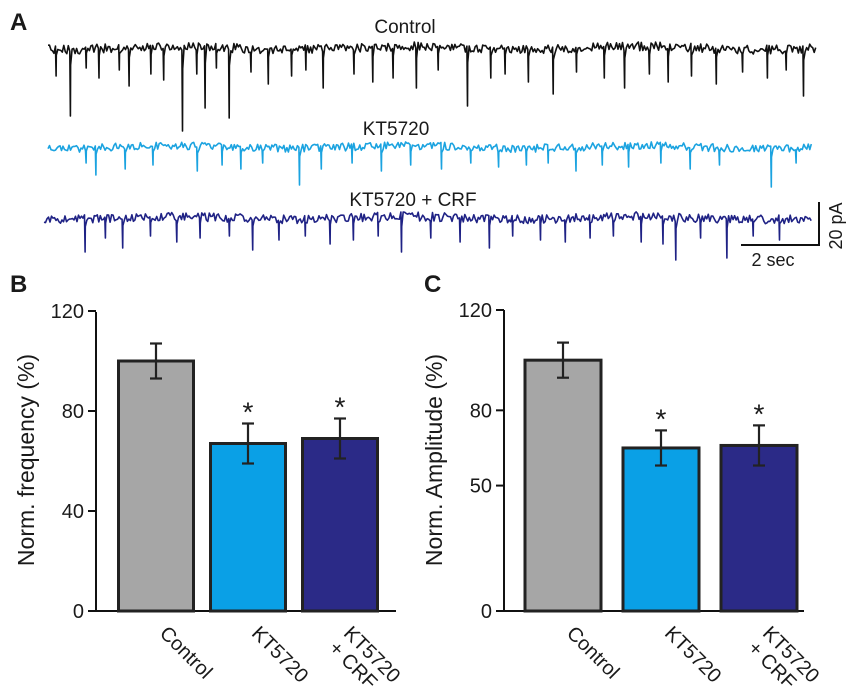 The height and width of the screenshot is (698, 850). Describe the element at coordinates (475, 311) in the screenshot. I see `panel-c-y-tick-label: 120` at that location.